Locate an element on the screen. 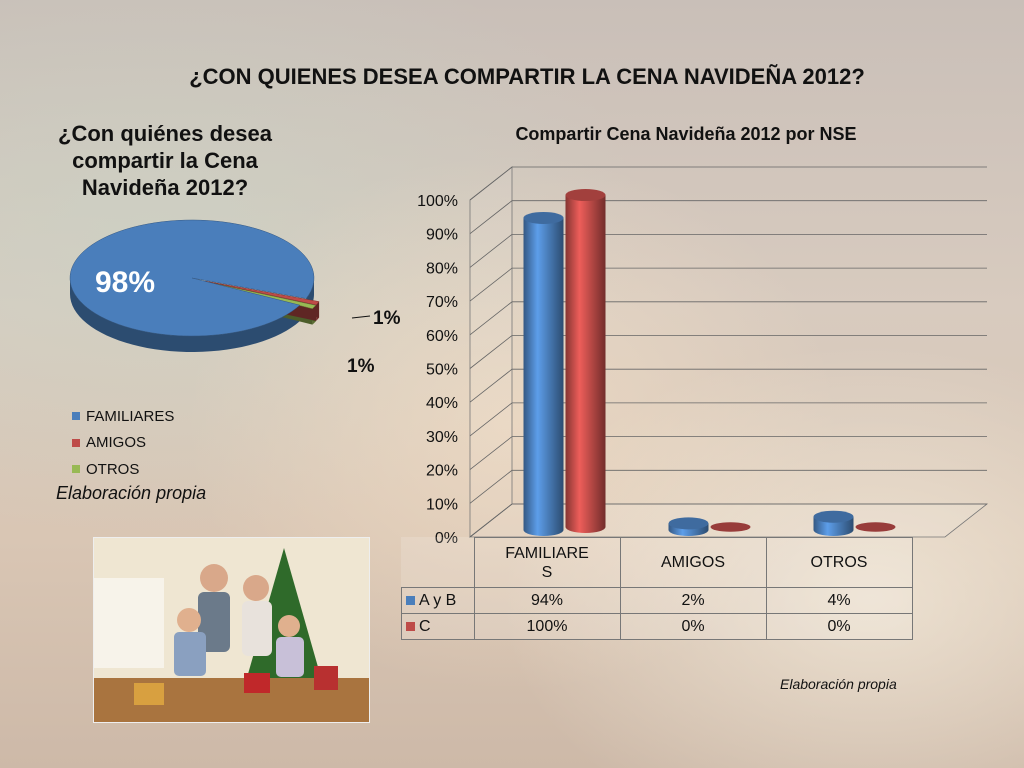 This screenshot has height=768, width=1024. bar-c-familiares is located at coordinates (585, 361).